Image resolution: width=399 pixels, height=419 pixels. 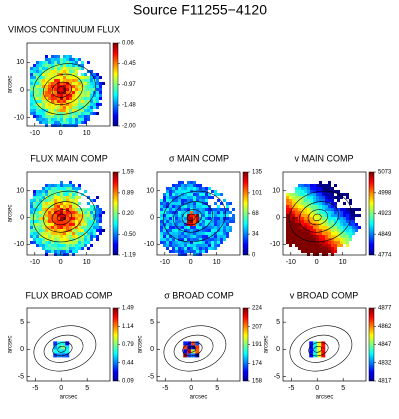 I want to click on colorbar, so click(x=371, y=344).